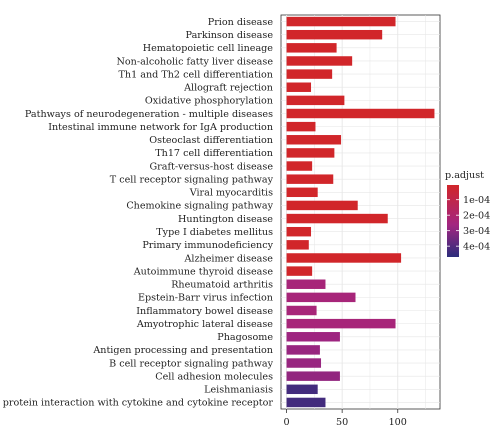 The height and width of the screenshot is (444, 500). I want to click on x-tick-label: 100, so click(398, 422).